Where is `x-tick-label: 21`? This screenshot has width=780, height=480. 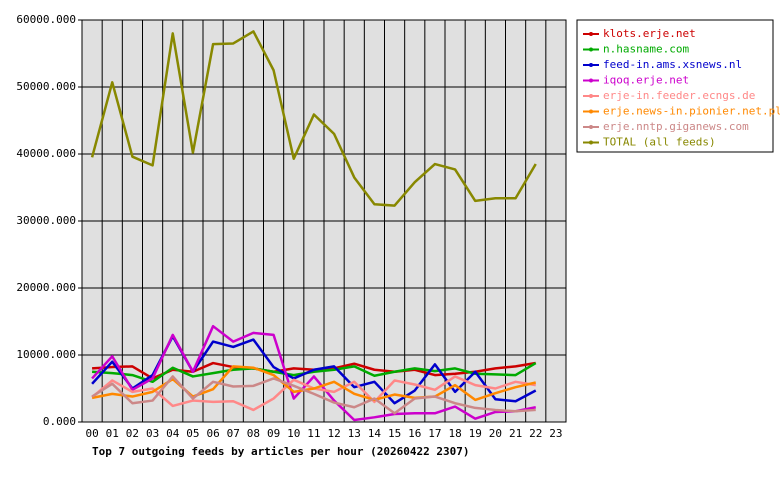
x-tick-label: 21 is located at coordinates (515, 433).